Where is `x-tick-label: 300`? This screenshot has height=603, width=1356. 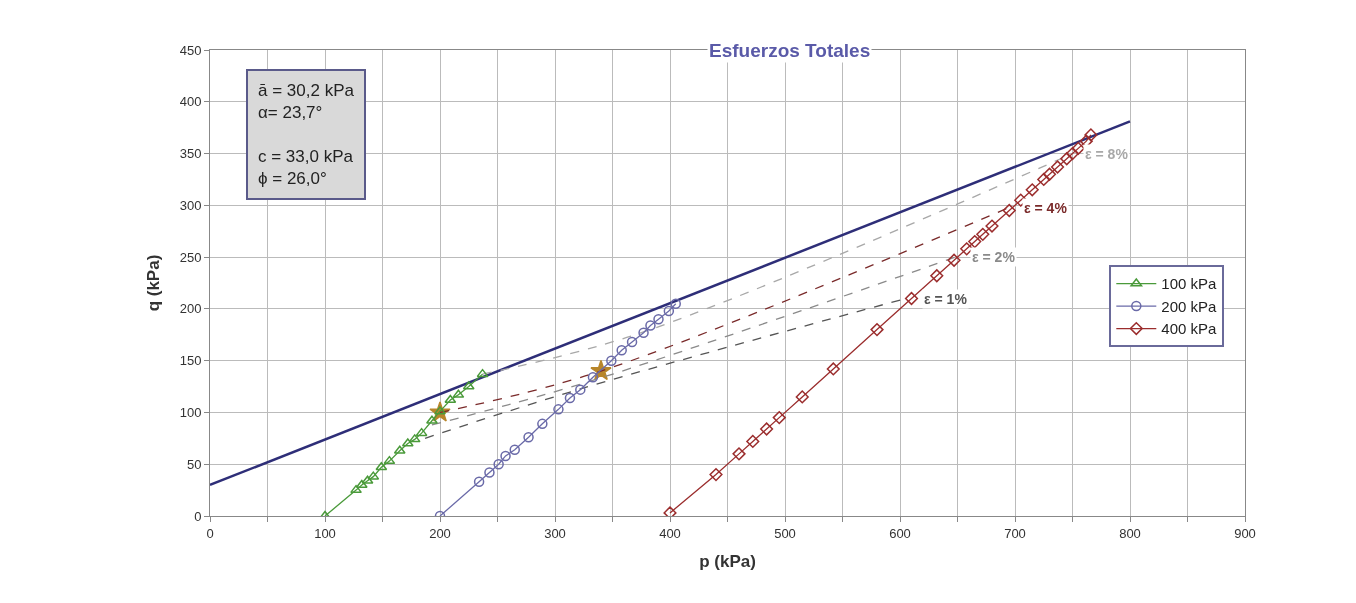
x-tick-label: 300 is located at coordinates (555, 533).